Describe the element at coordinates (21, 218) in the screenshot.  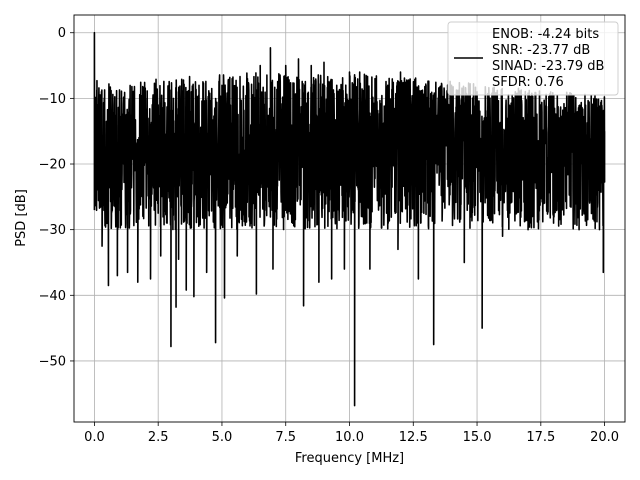
I see `y-axis-label: PSD [dB]` at that location.